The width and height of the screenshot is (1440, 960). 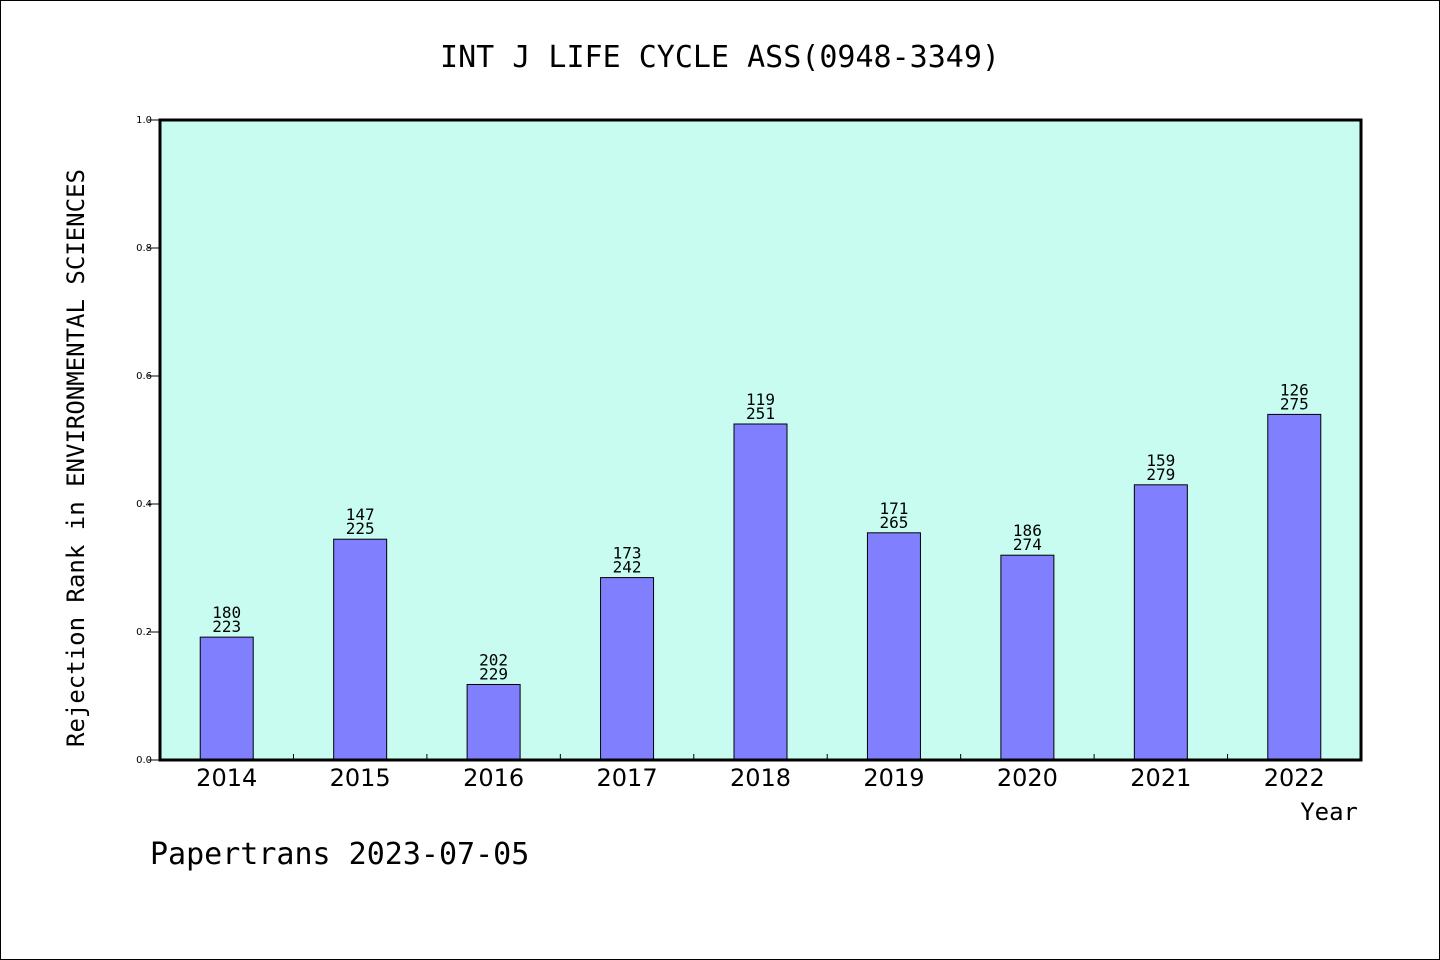 What do you see at coordinates (144, 376) in the screenshot?
I see `y-tick-label-0.6: 0.6` at bounding box center [144, 376].